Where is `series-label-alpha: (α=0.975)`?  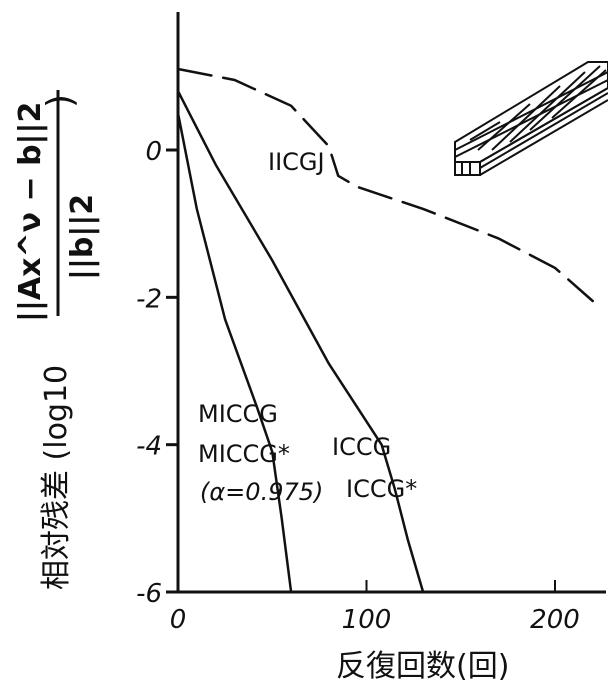 series-label-alpha: (α=0.975) is located at coordinates (261, 492).